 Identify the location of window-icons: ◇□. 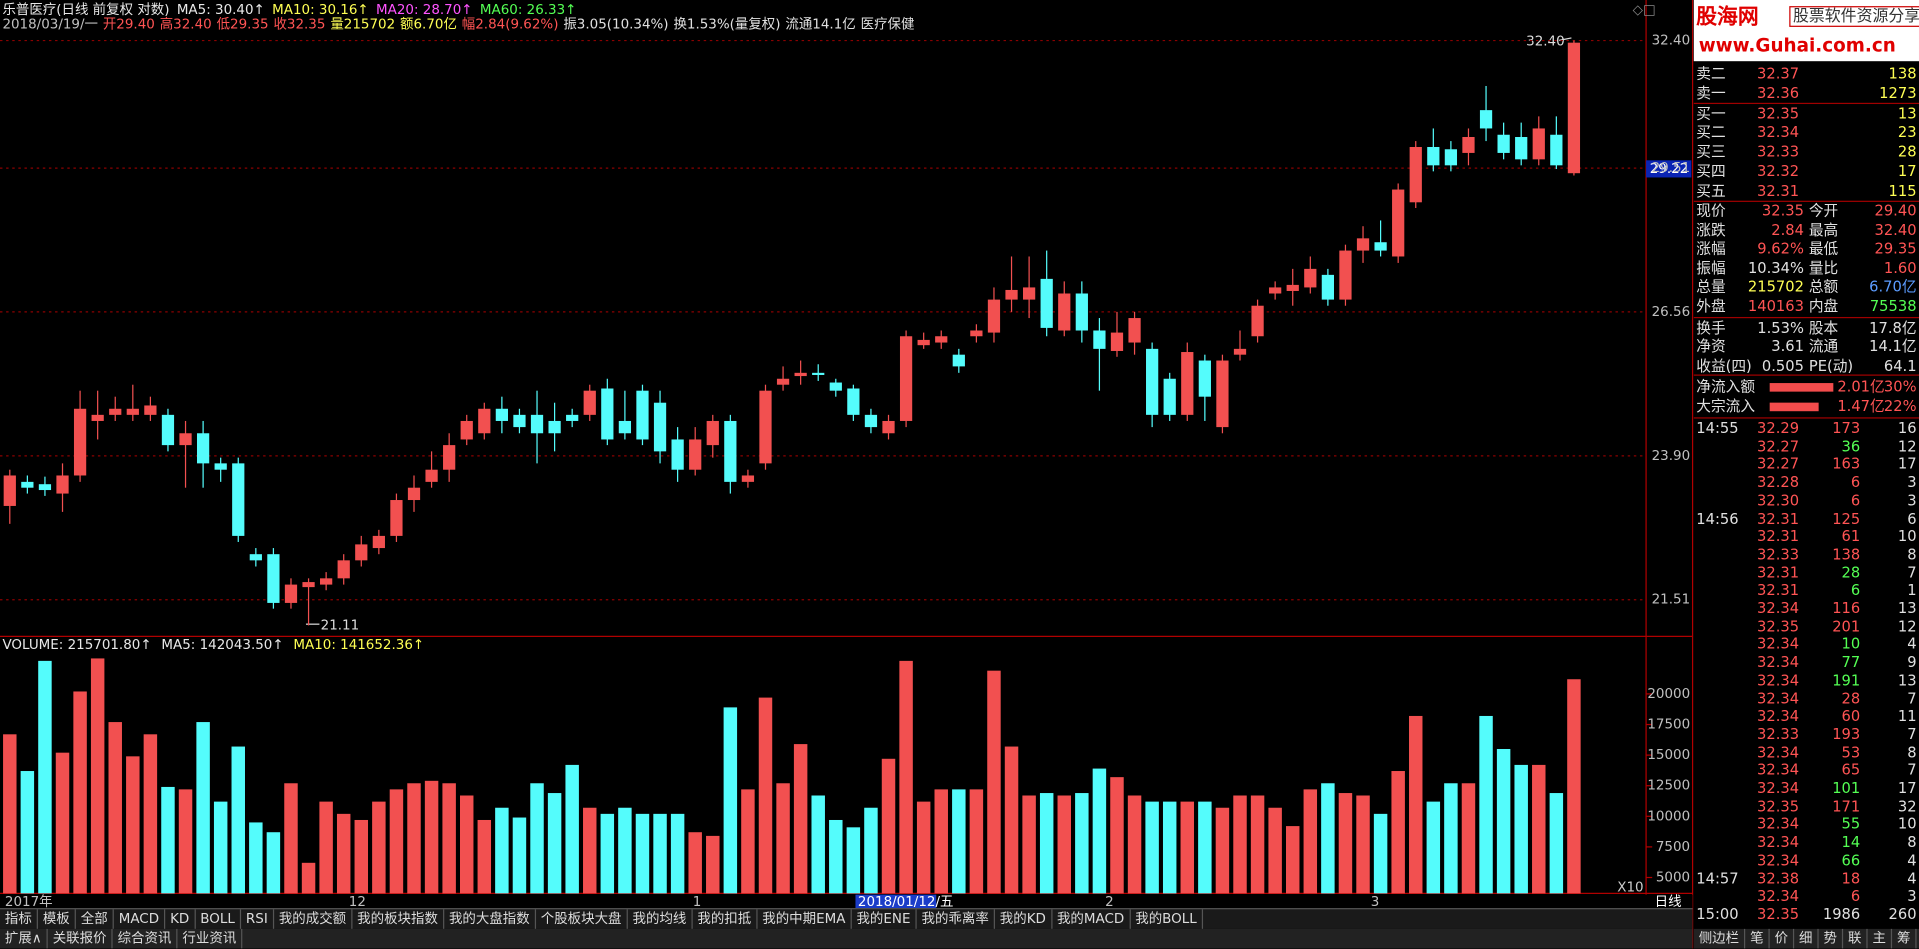
(1644, 10).